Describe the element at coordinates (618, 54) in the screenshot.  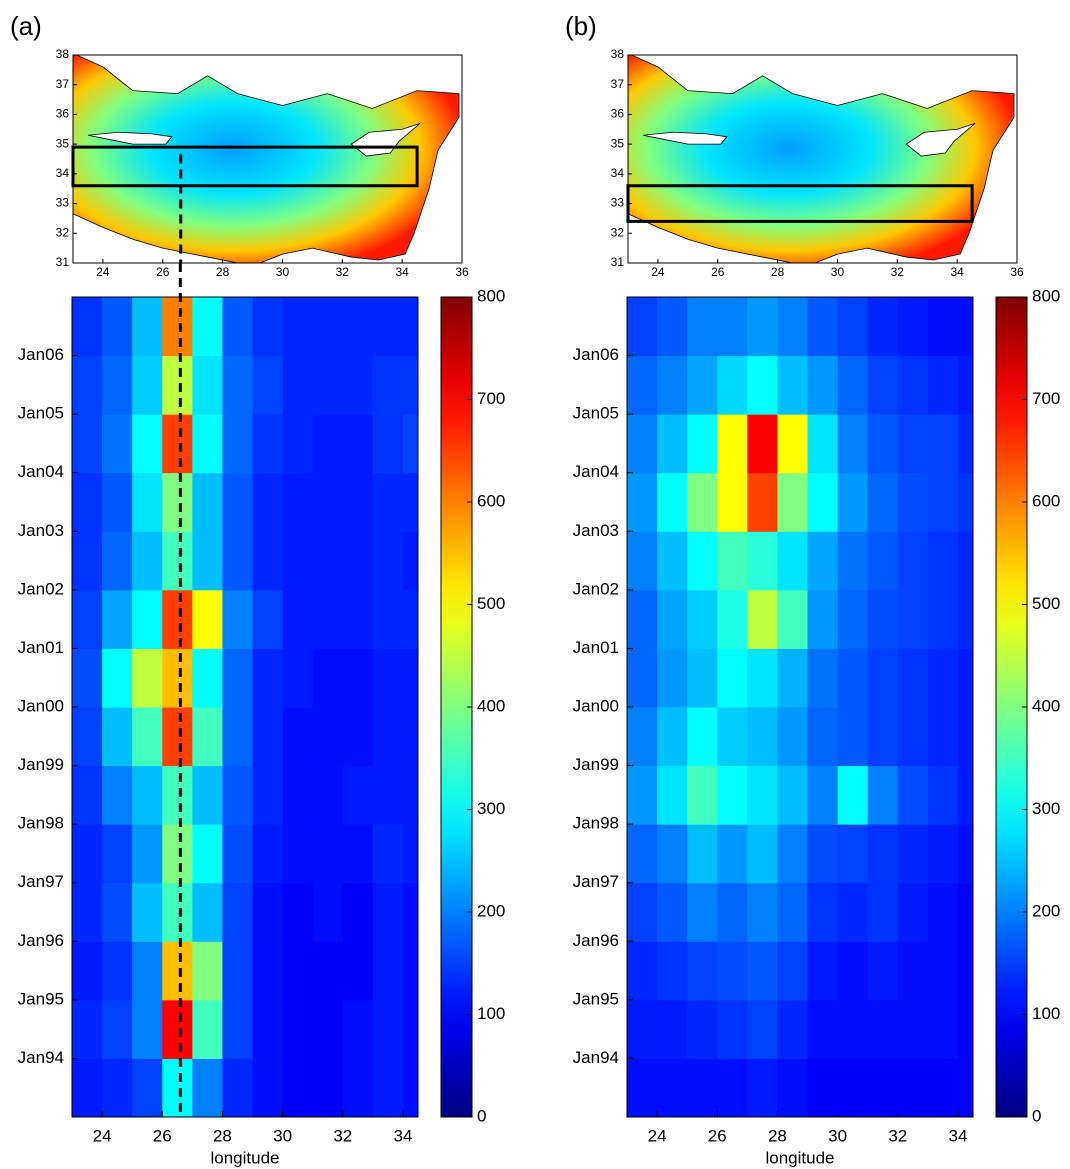
I see `y-tick-label: 38` at that location.